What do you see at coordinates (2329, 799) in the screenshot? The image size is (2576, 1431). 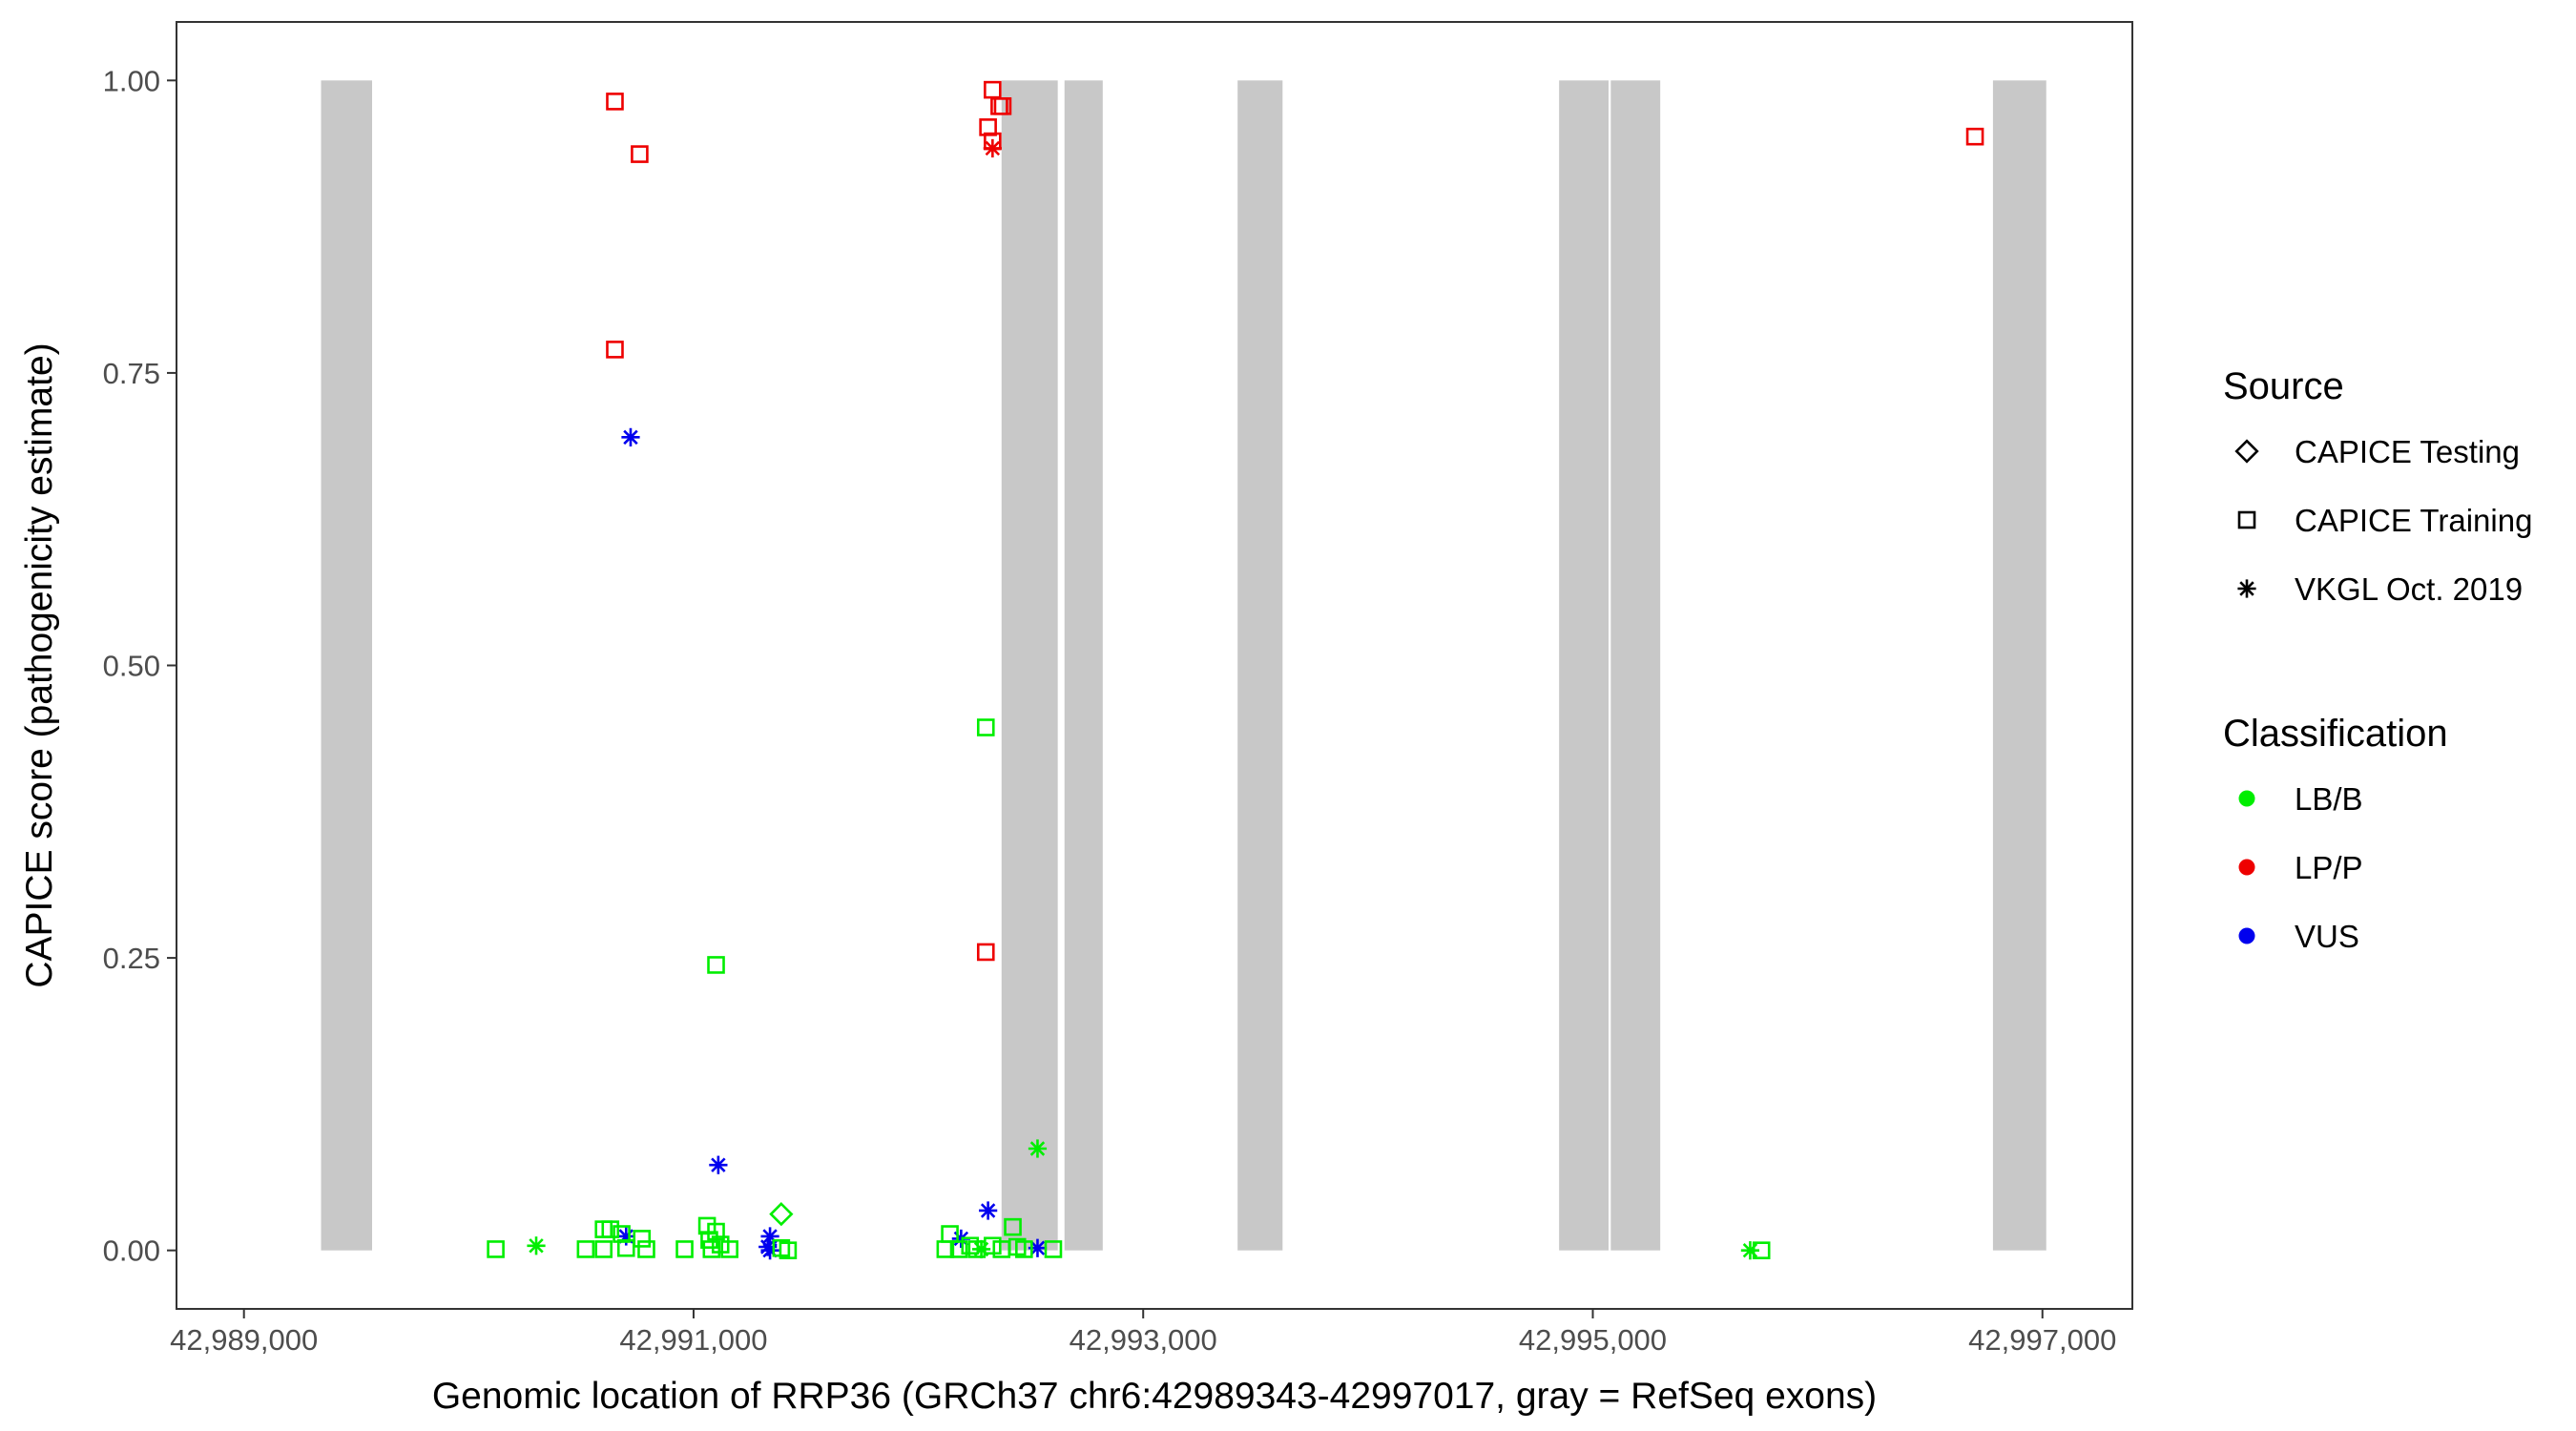 I see `legend-class-label-1: LB/B` at bounding box center [2329, 799].